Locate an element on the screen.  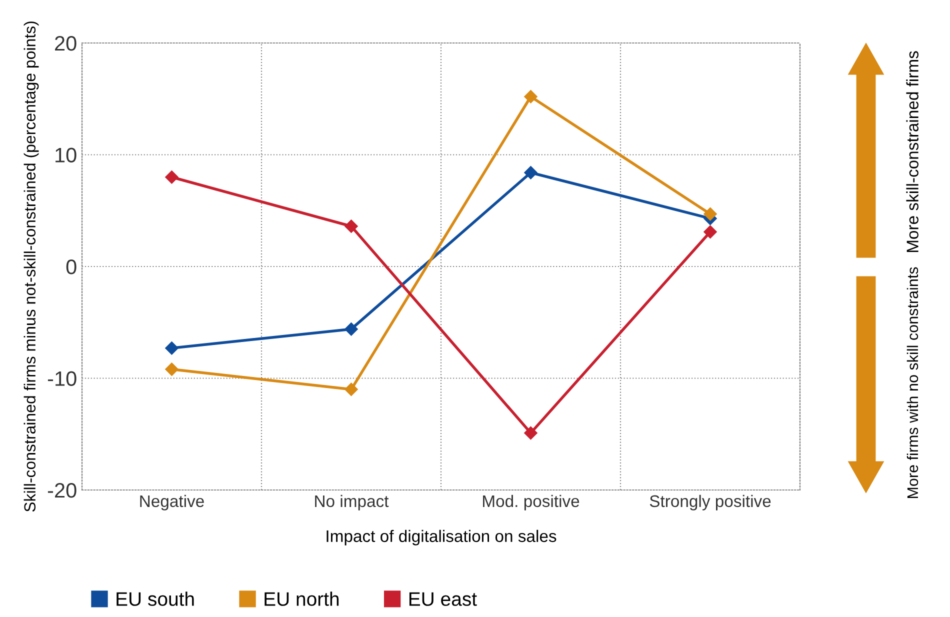
y-tick-label: -10 is located at coordinates (62, 378).